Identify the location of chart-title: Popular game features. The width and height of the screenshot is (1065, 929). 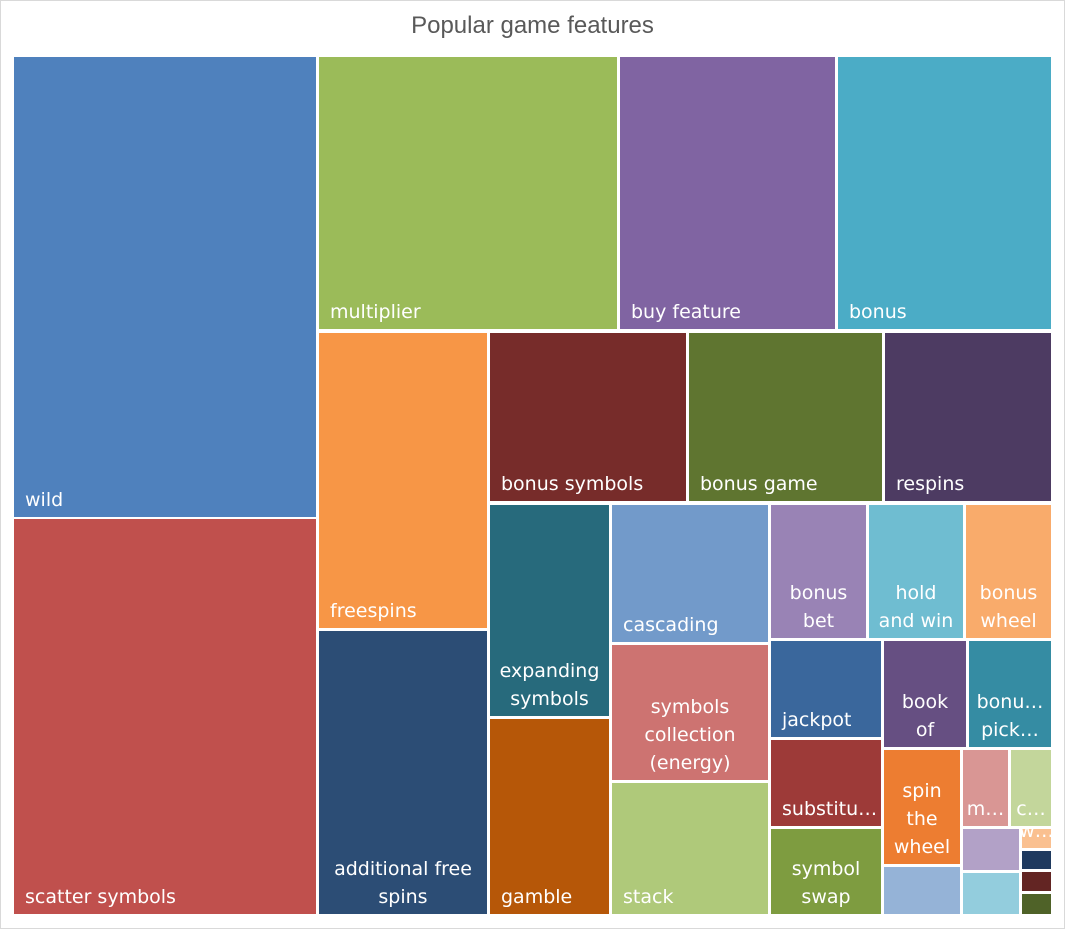
(532, 25).